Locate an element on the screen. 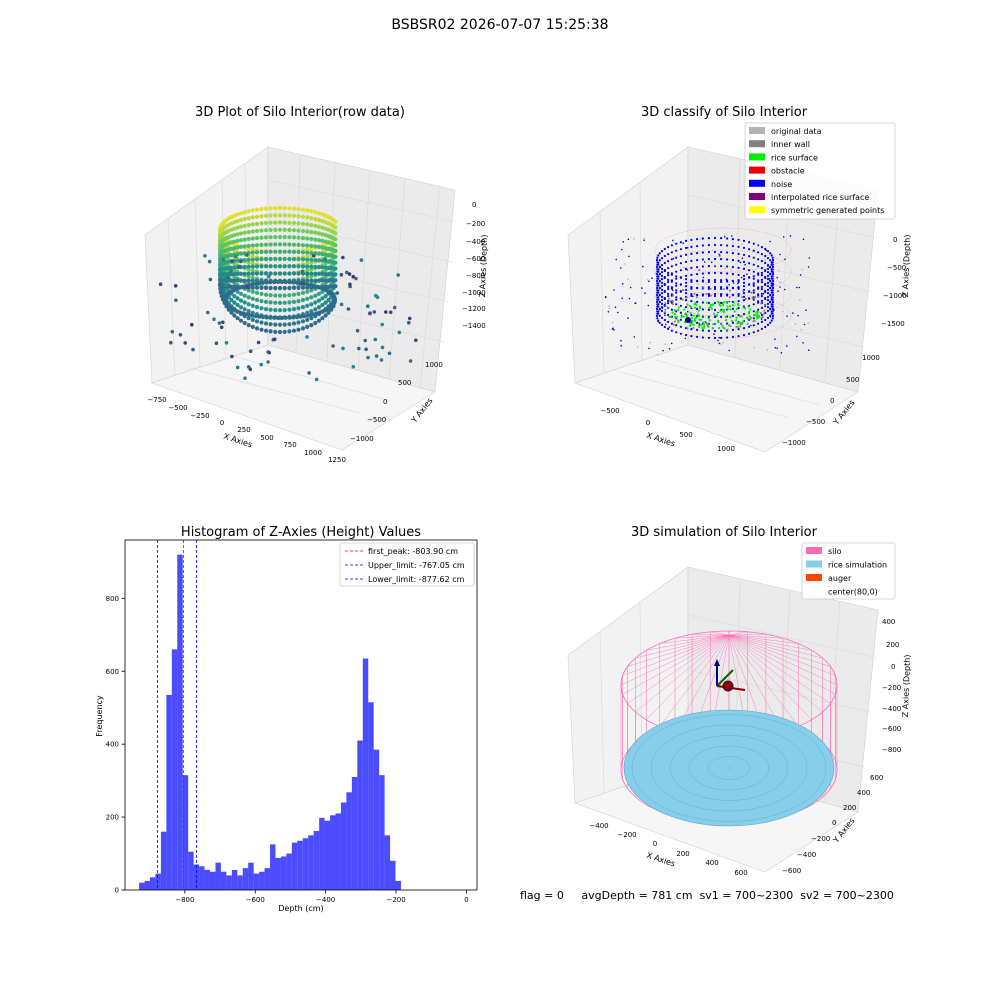 The image size is (1000, 1000). silo-roof-wire is located at coordinates (763, 639).